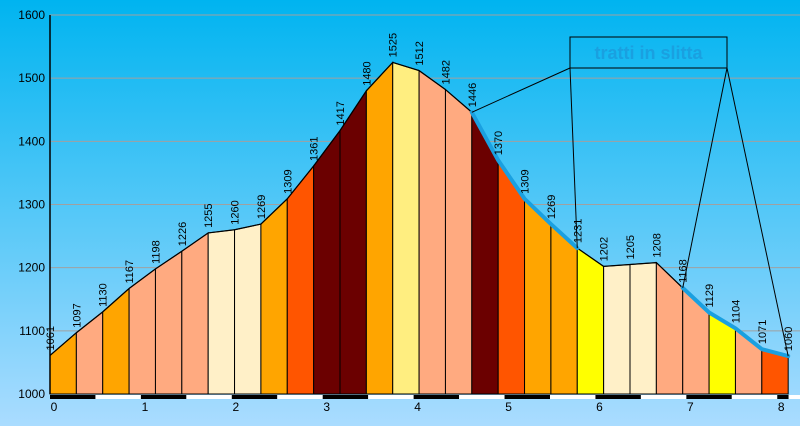 The image size is (800, 426). I want to click on y-tick-label: 1600, so click(31, 15).